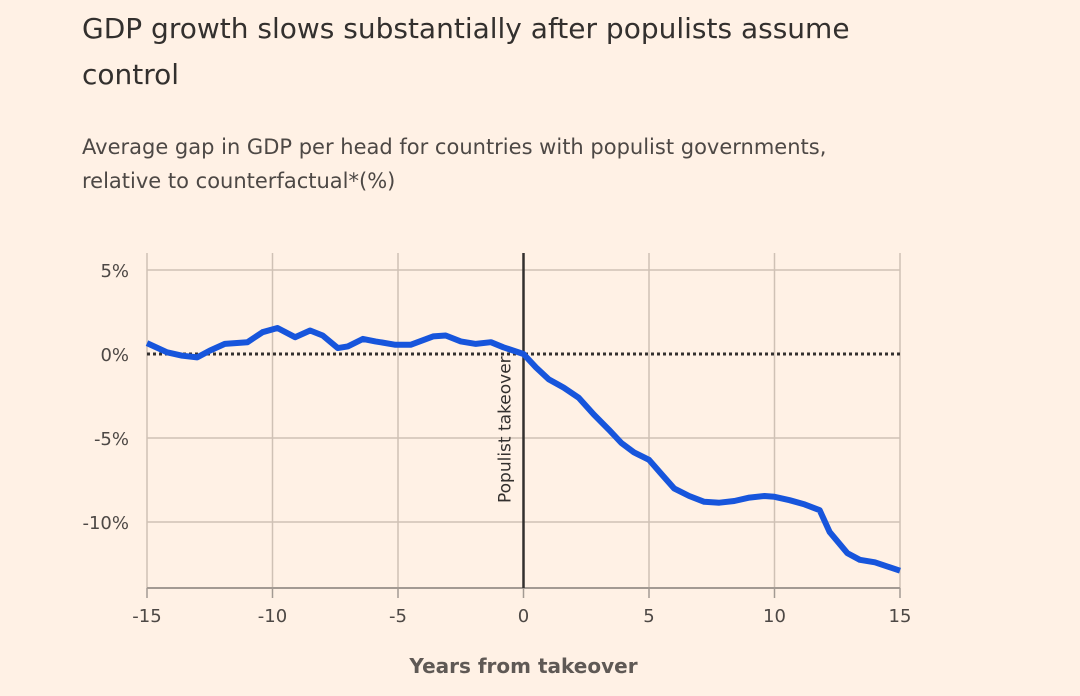 This screenshot has width=1080, height=696. What do you see at coordinates (146, 616) in the screenshot?
I see `x-tick-label: -15` at bounding box center [146, 616].